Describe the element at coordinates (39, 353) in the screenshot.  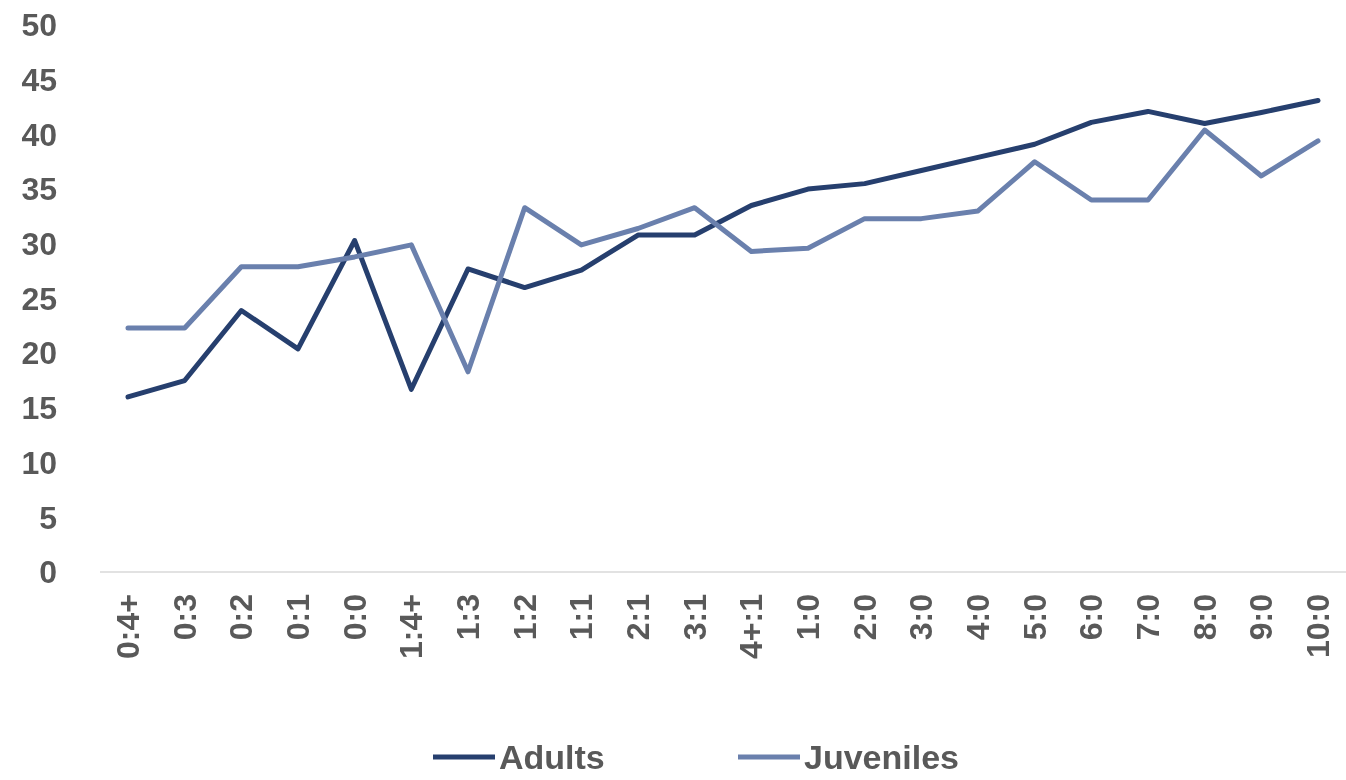
I see `y-tick-label: 20` at that location.